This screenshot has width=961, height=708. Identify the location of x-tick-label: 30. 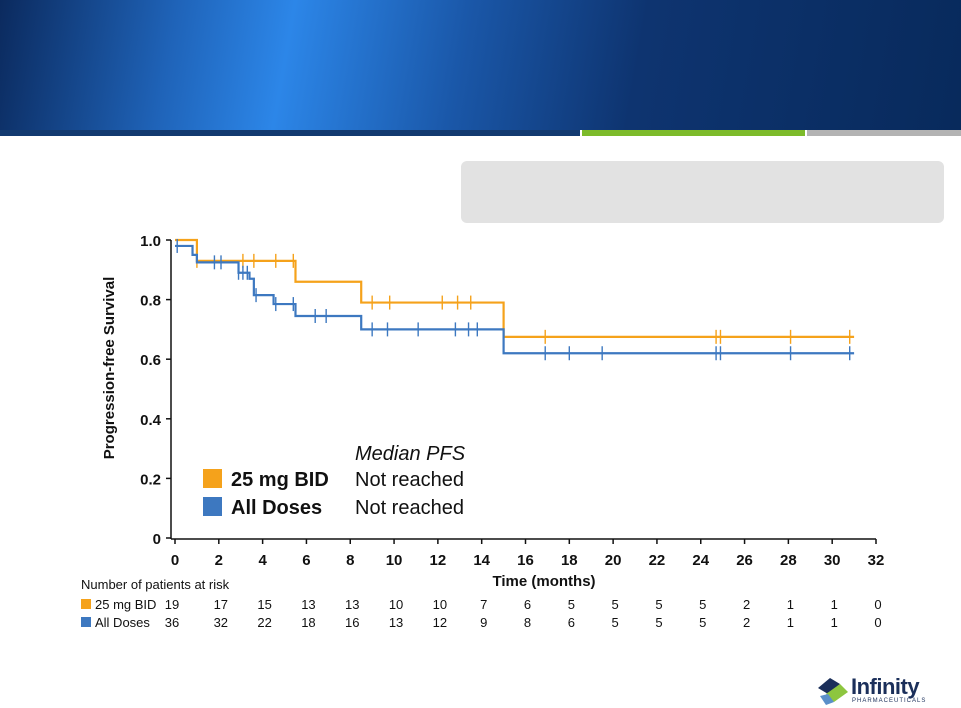
(832, 560).